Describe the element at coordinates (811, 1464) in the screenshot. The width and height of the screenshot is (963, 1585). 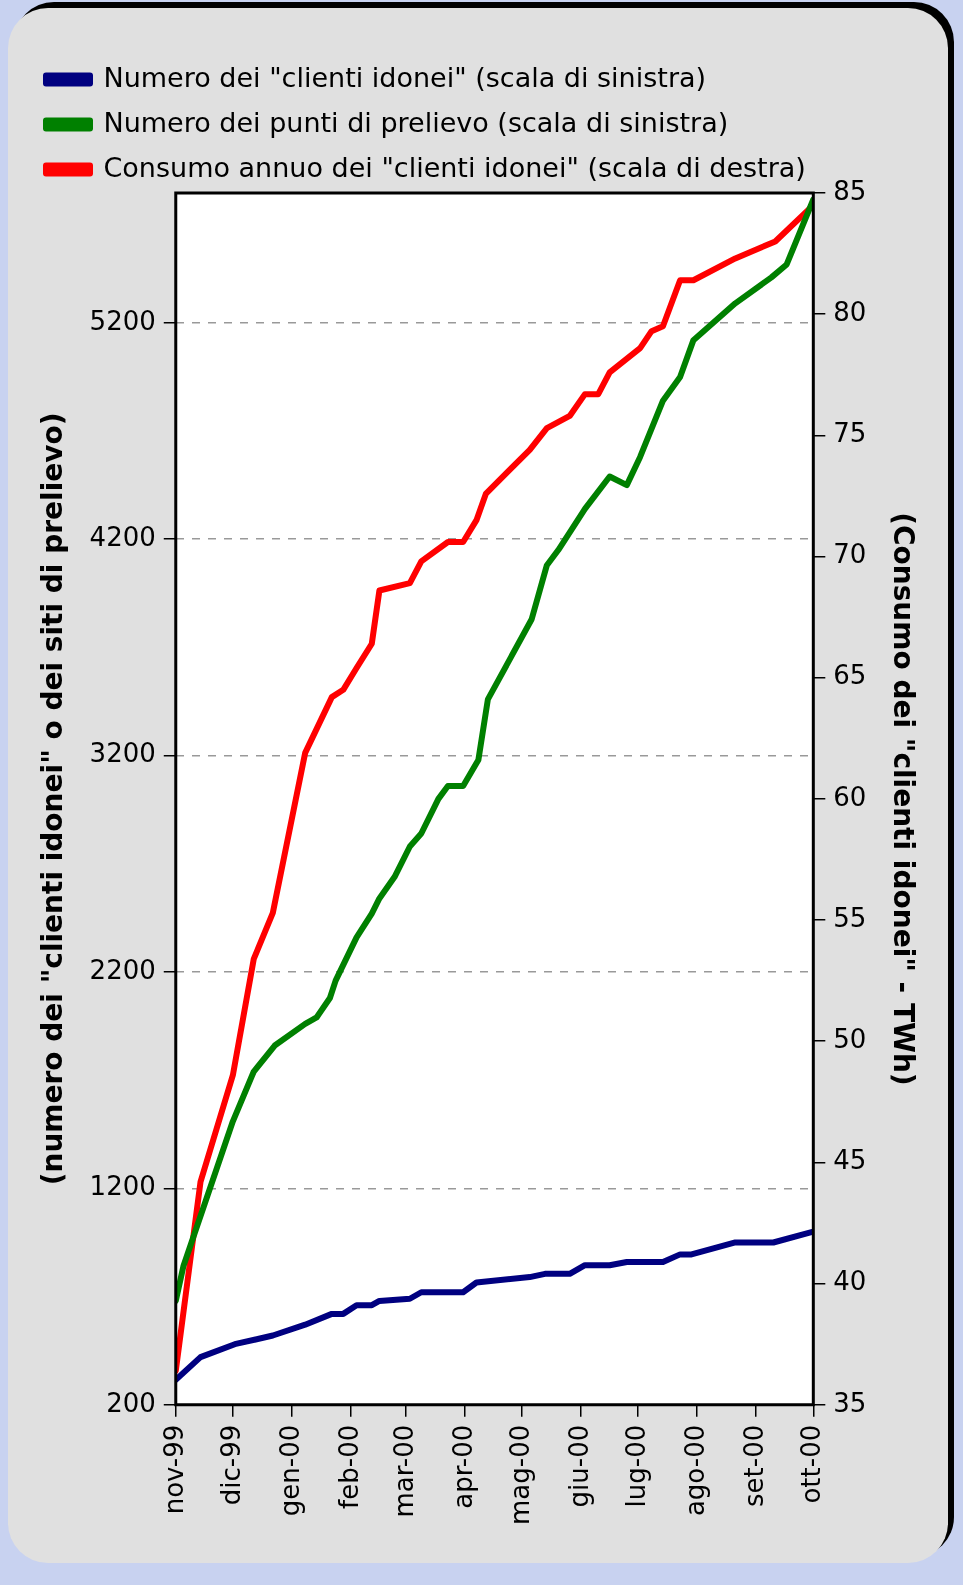
I see `x-tick-label: ott-00` at that location.